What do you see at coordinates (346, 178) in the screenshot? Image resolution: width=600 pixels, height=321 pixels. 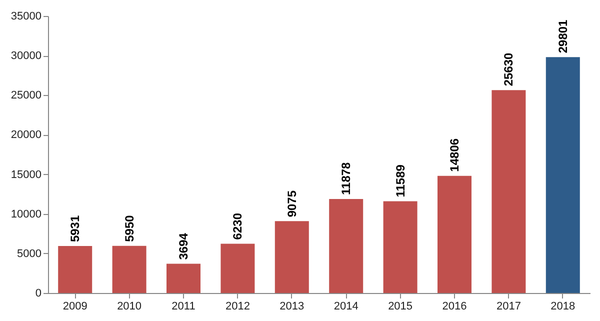 I see `data-label: 11878` at bounding box center [346, 178].